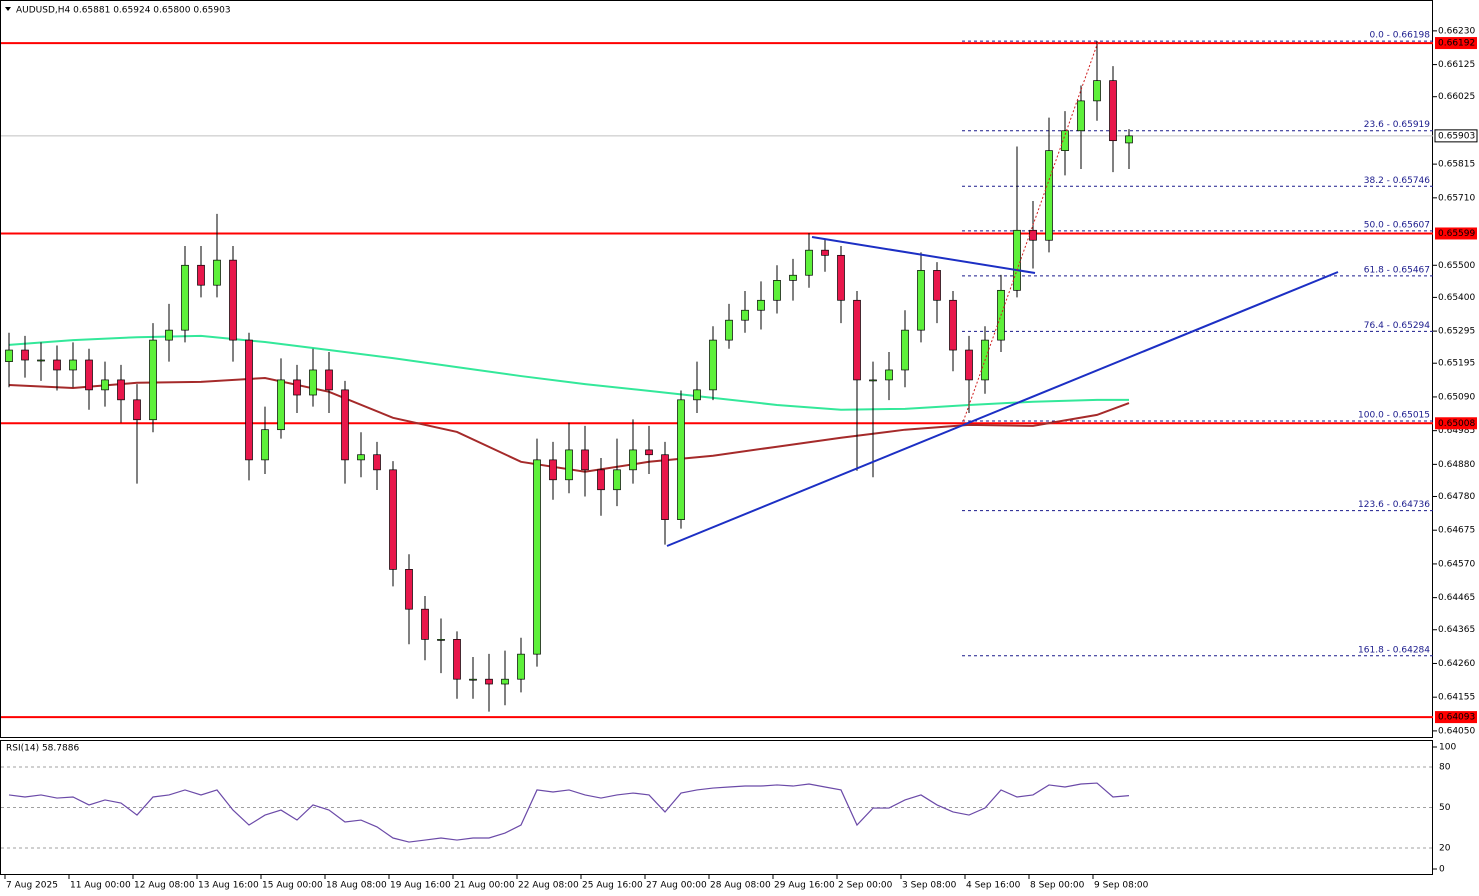  Describe the element at coordinates (1445, 808) in the screenshot. I see `y-tick-label: 50` at that location.